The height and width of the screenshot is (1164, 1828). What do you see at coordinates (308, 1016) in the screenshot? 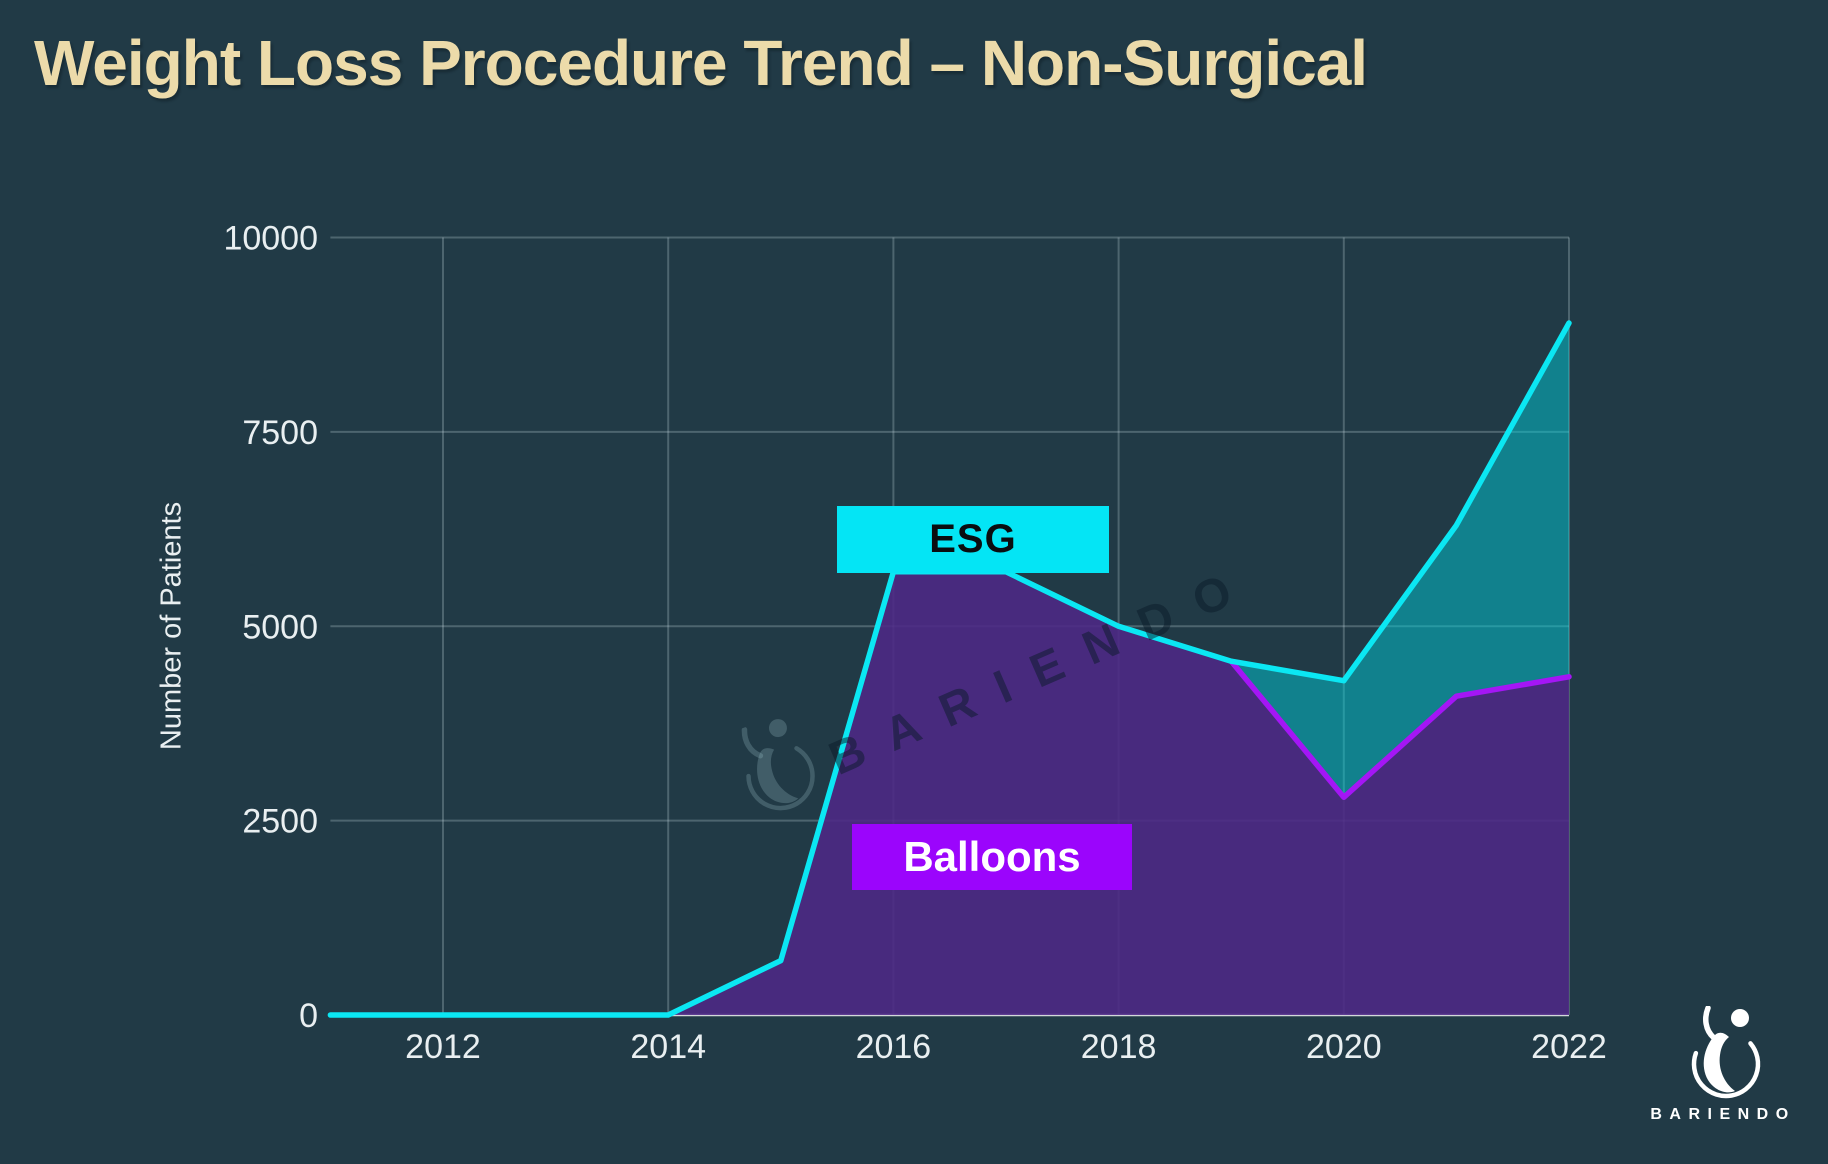
I see `y-tick-label: 0` at bounding box center [308, 1016].